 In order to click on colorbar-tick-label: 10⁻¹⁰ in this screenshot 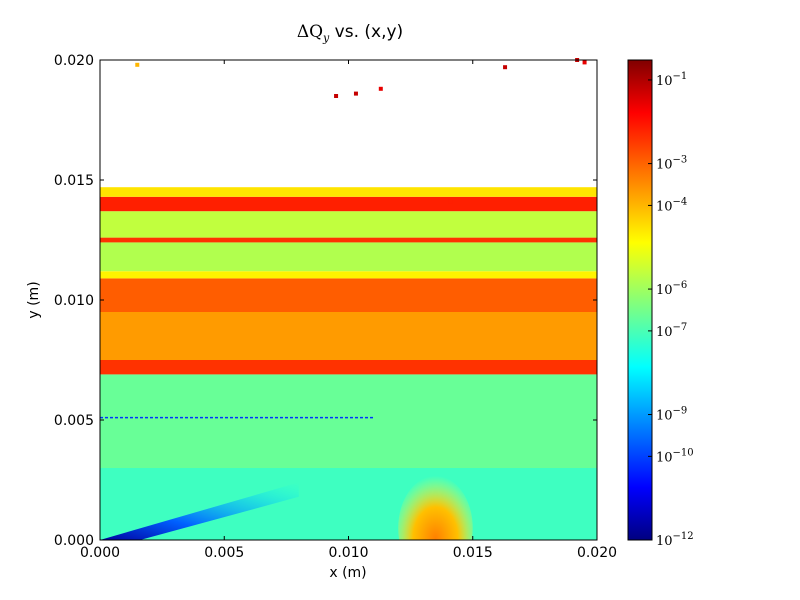, I will do `click(675, 456)`.